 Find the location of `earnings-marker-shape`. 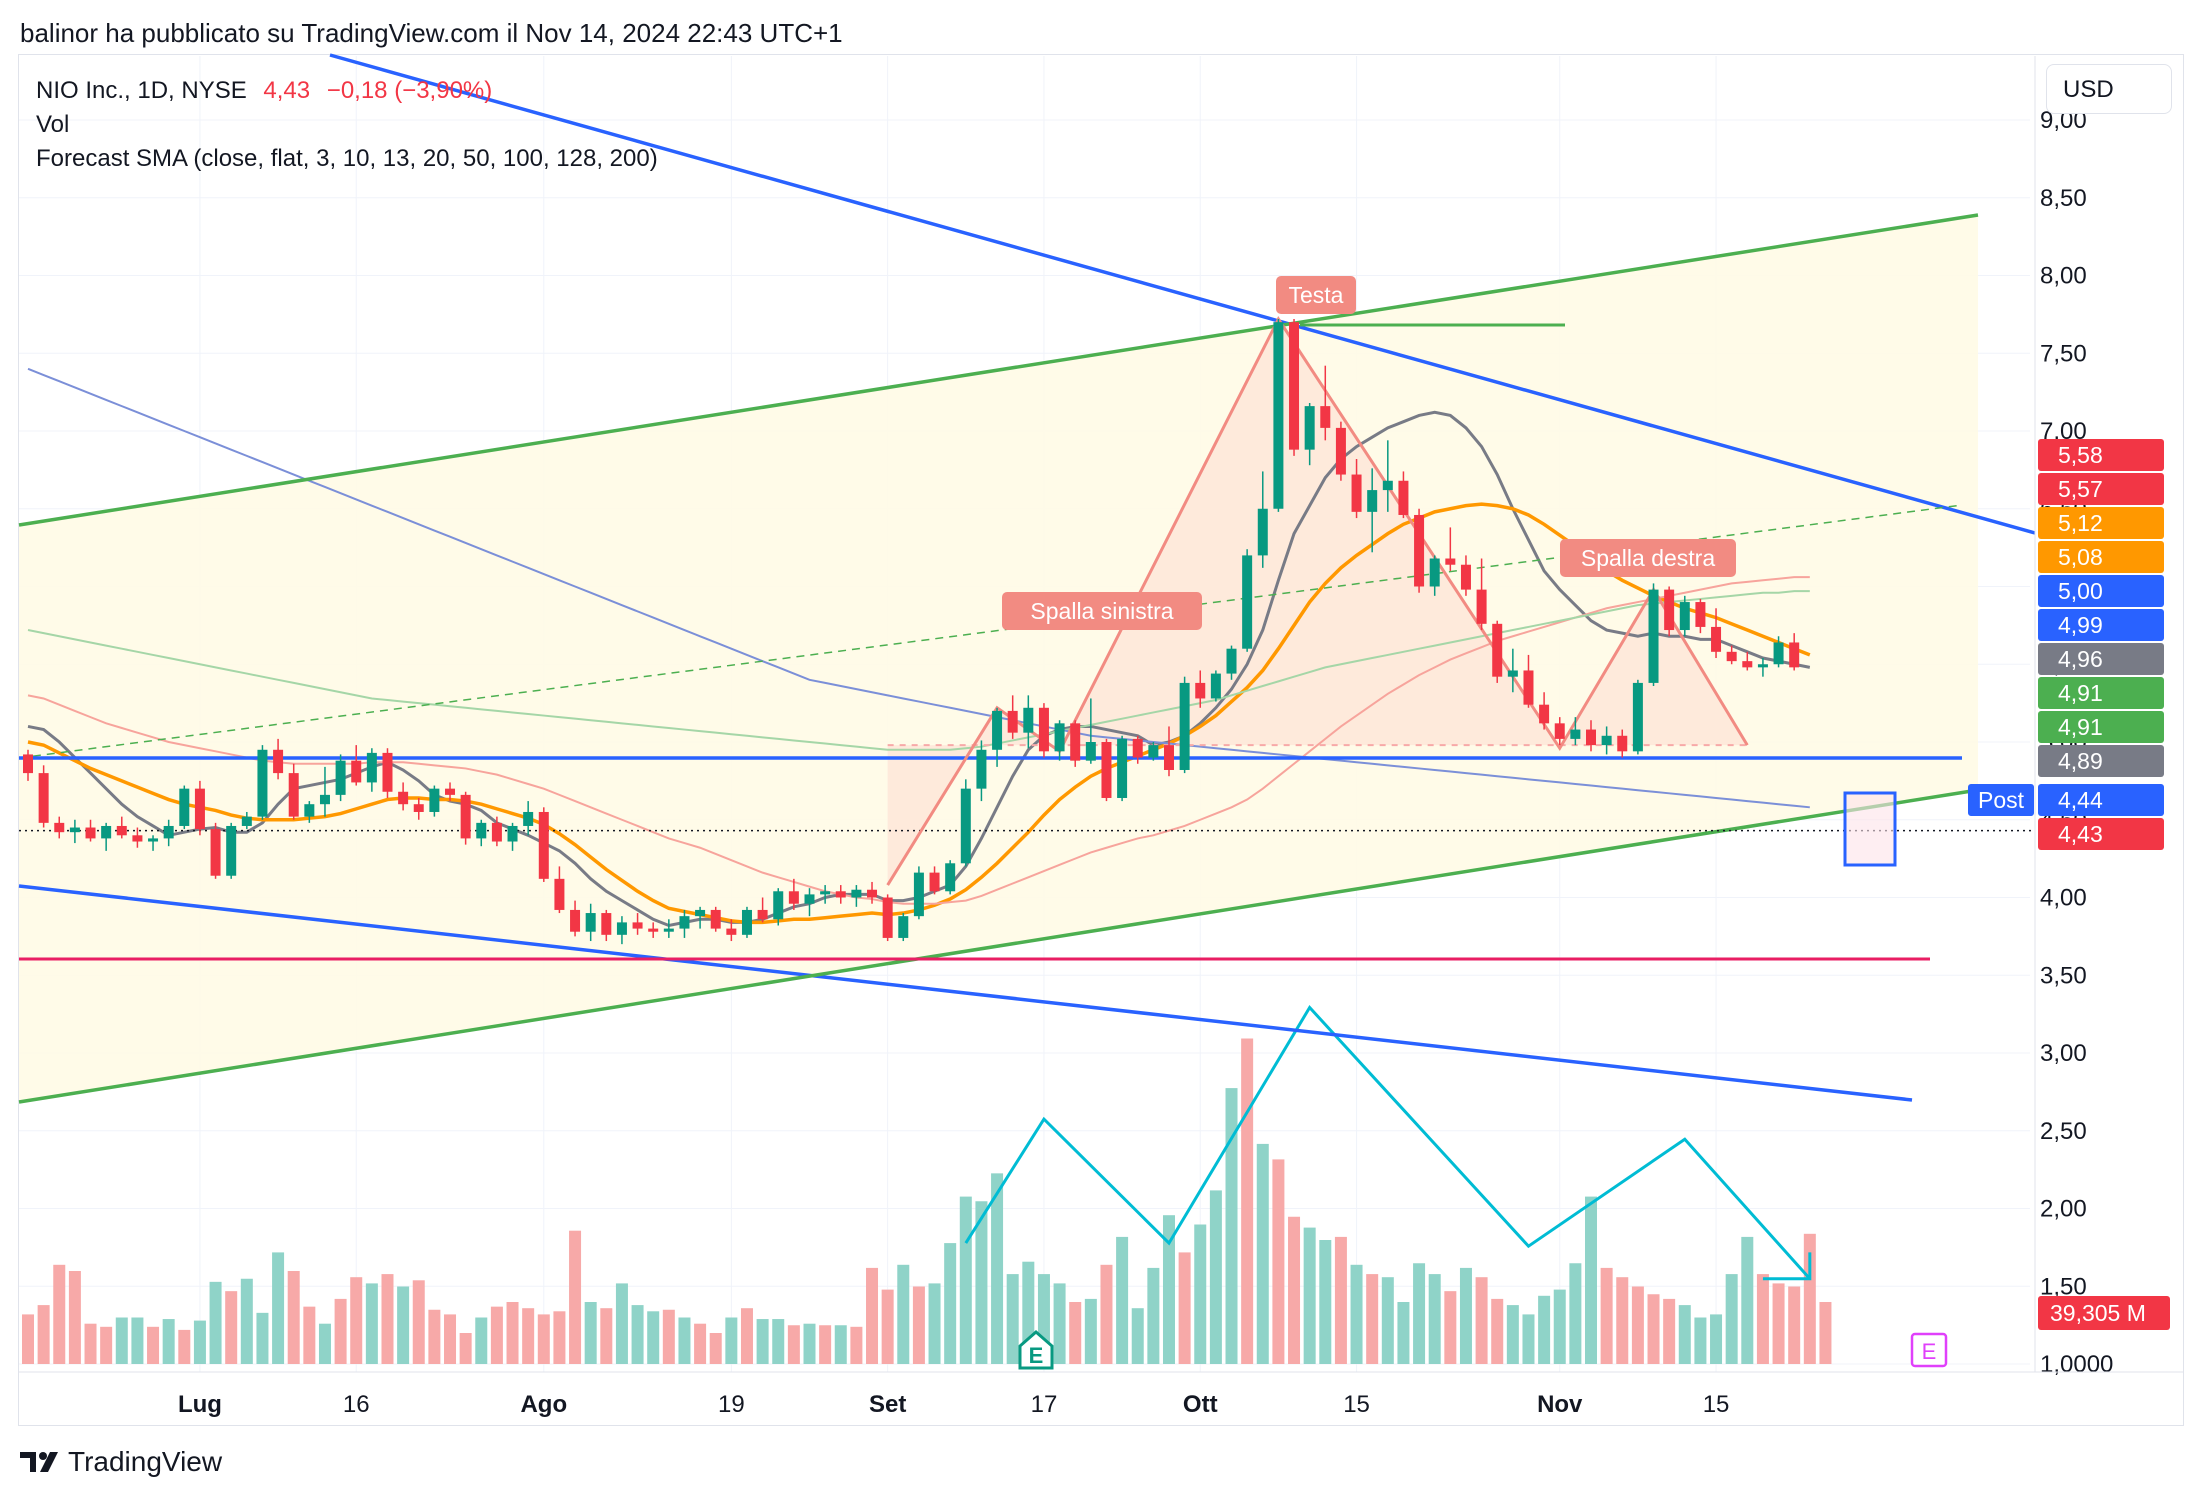

earnings-marker-shape is located at coordinates (1036, 1350).